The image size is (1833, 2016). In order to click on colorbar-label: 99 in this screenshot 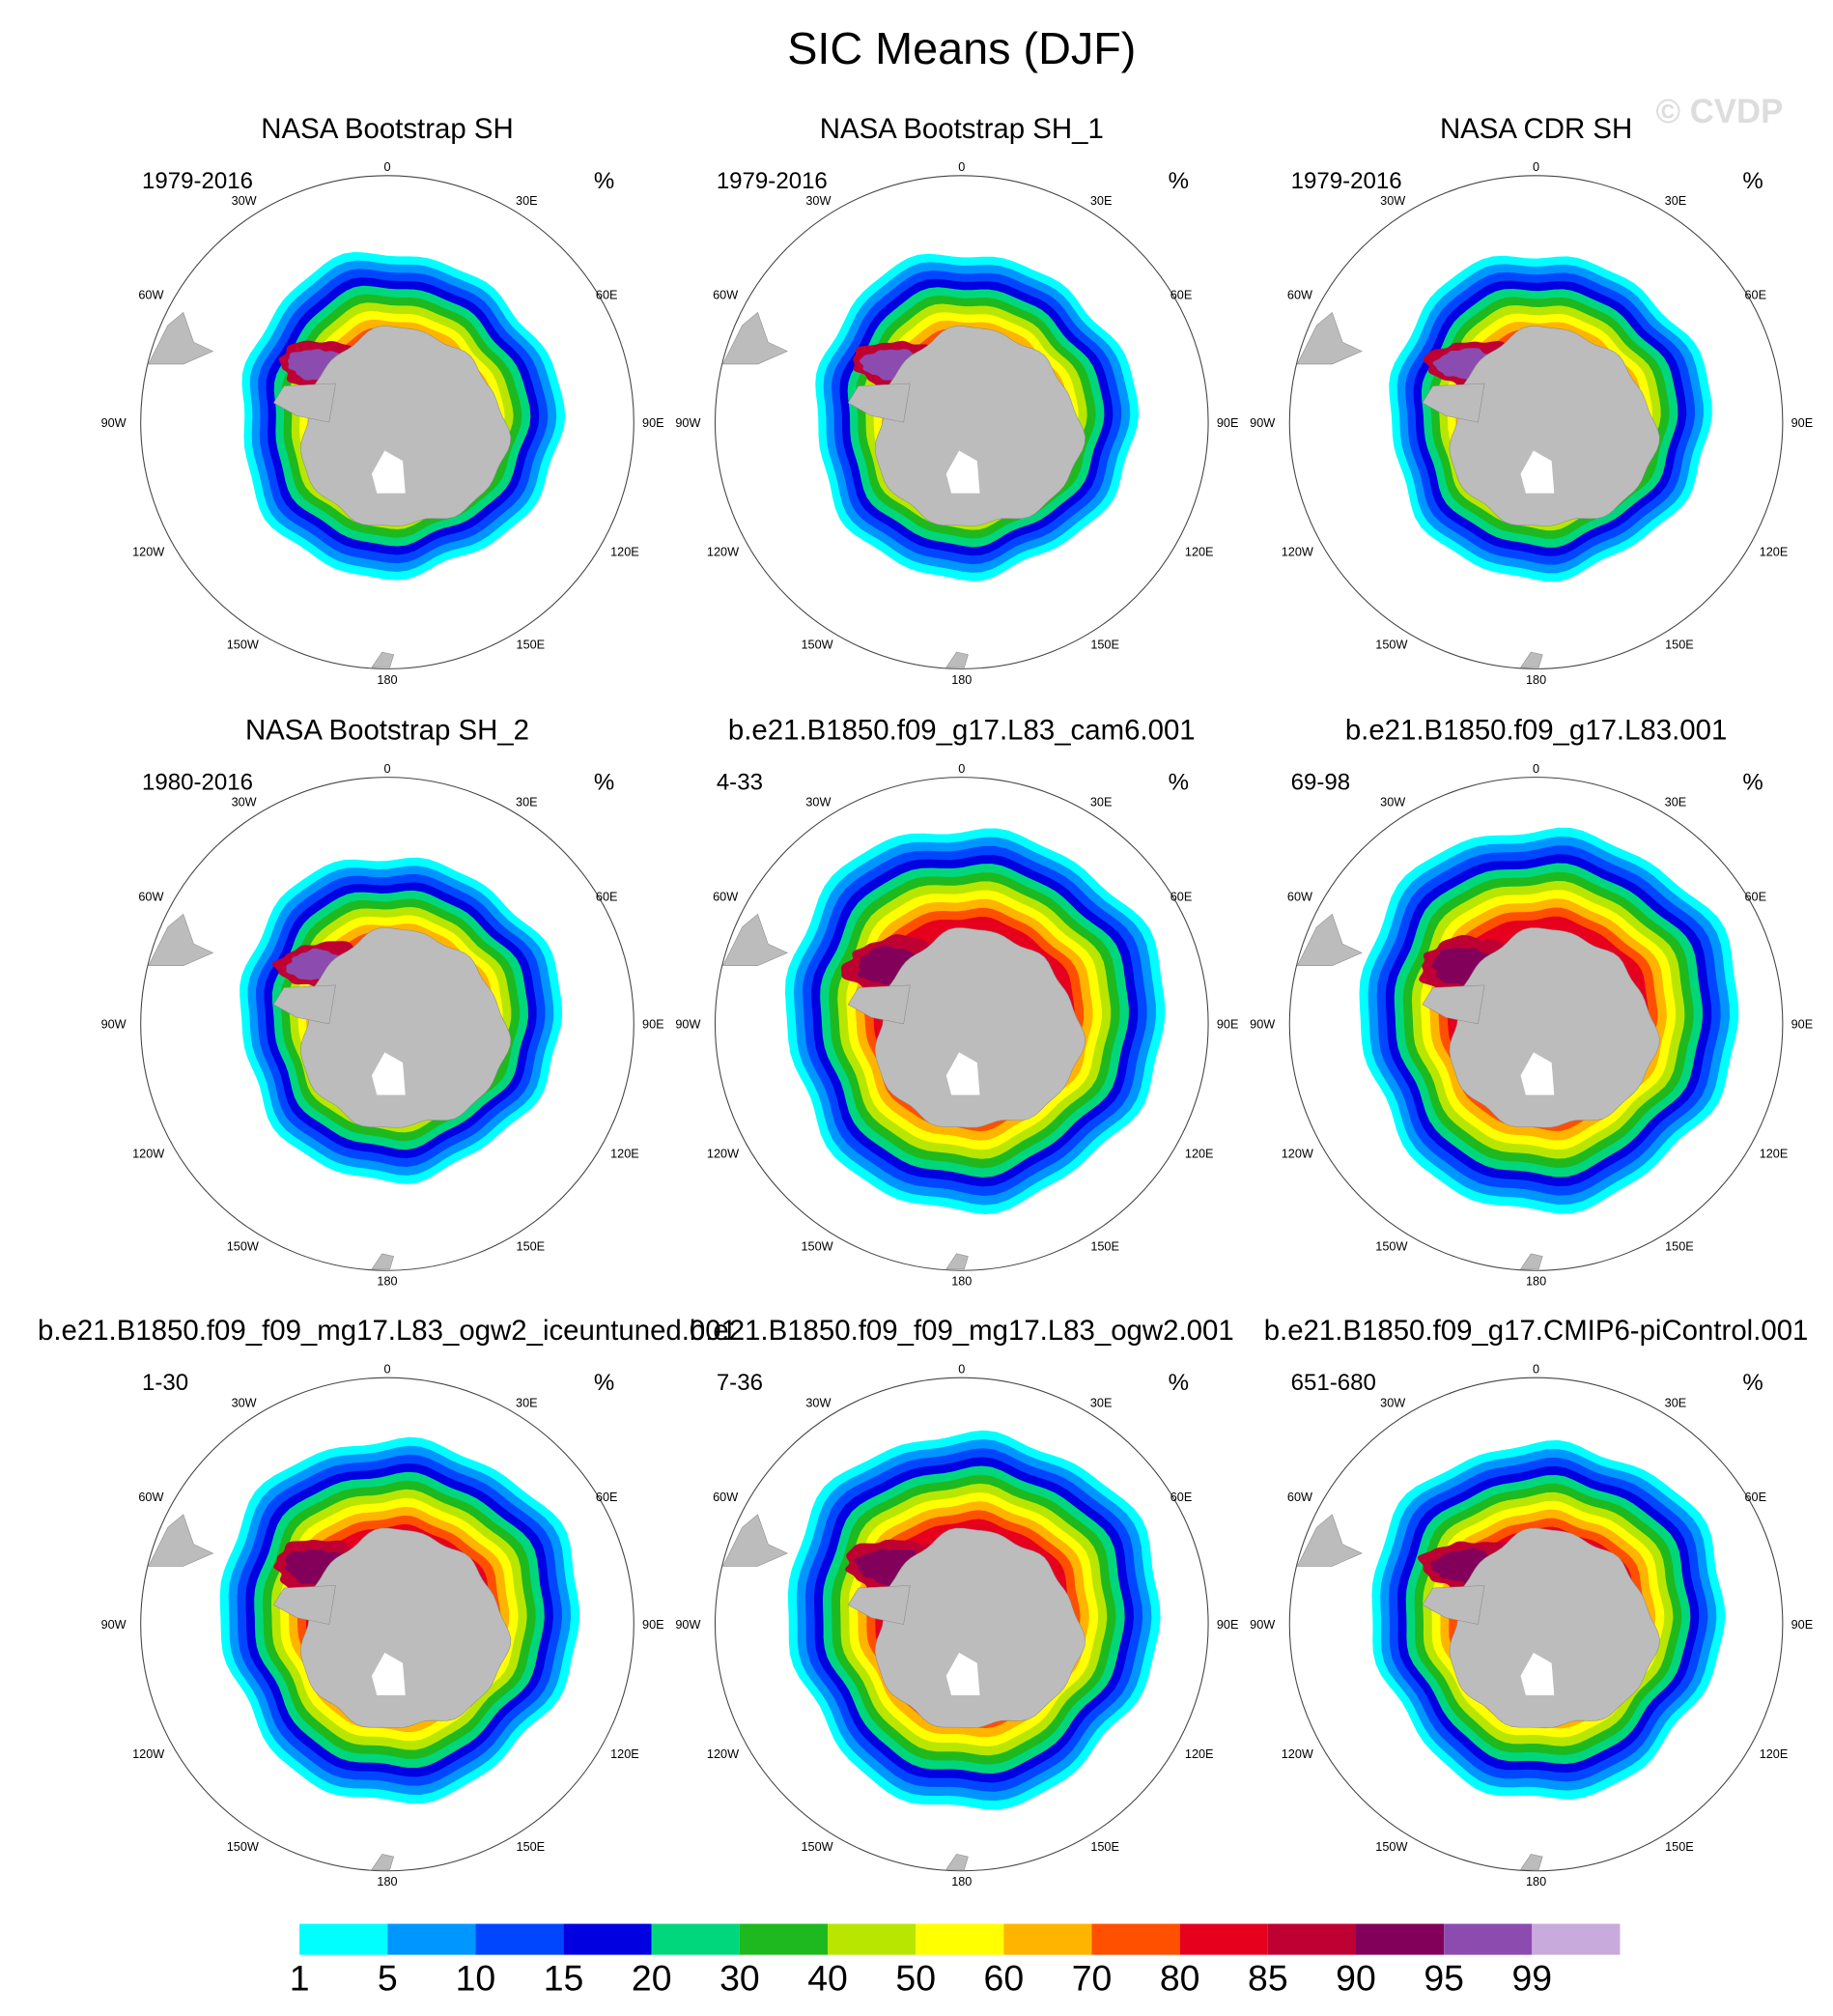, I will do `click(1531, 1977)`.